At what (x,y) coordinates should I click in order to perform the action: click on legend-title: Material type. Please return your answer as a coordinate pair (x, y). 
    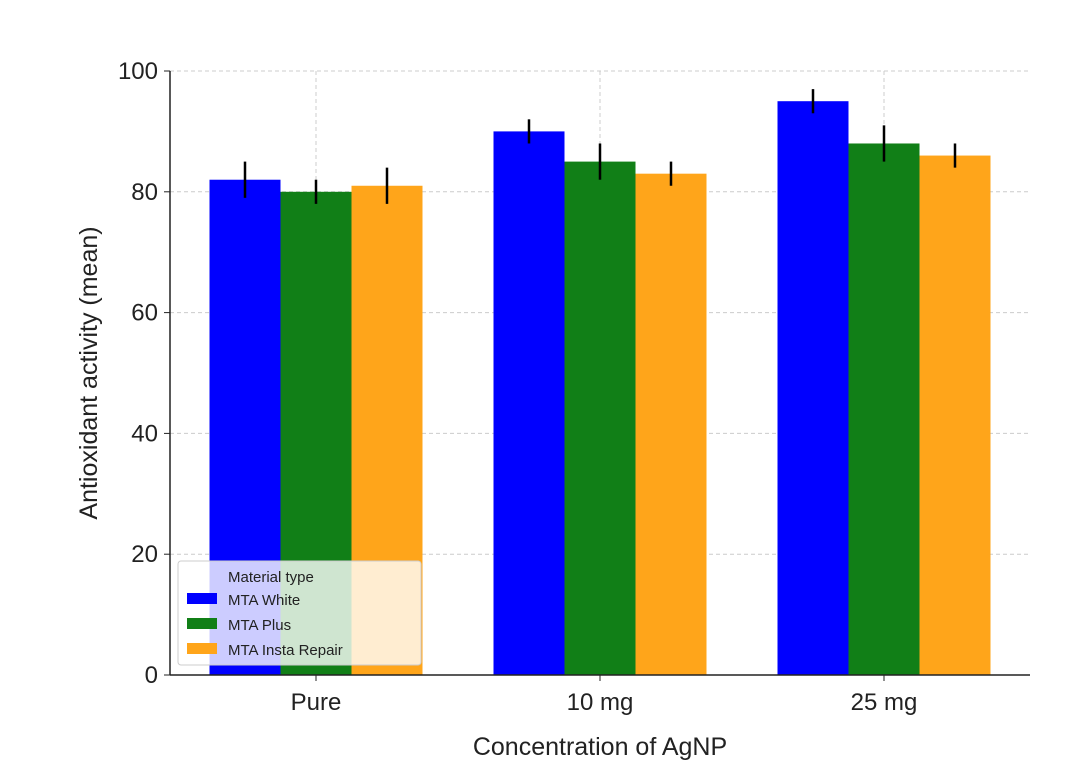
    Looking at the image, I should click on (271, 577).